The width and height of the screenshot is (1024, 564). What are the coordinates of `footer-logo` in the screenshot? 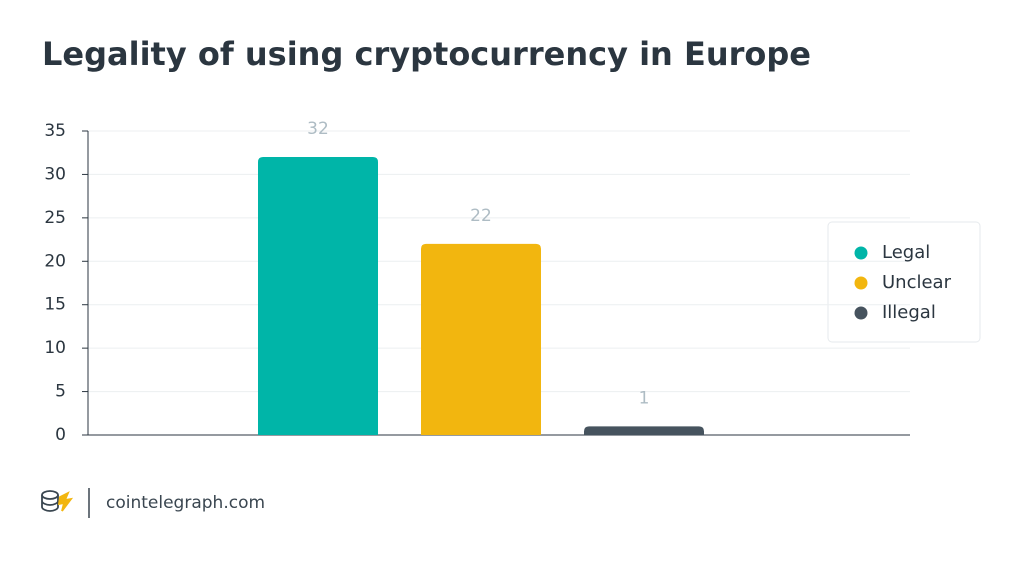 It's located at (57, 501).